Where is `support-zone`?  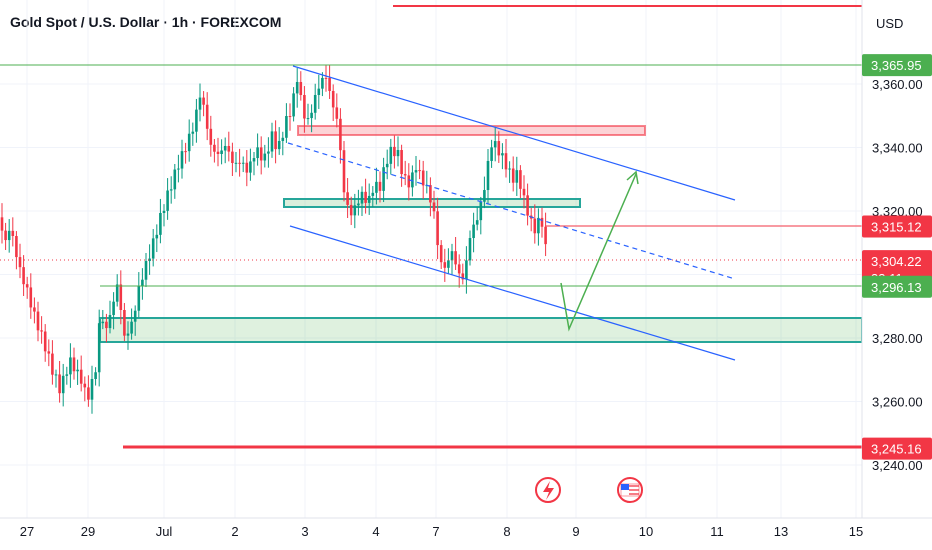 support-zone is located at coordinates (432, 203).